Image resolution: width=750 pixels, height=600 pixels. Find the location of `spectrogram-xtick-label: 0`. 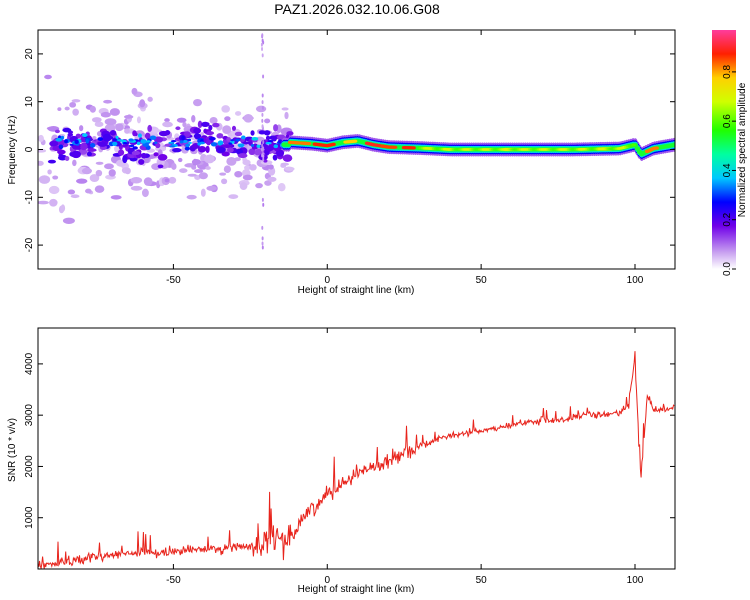

spectrogram-xtick-label: 0 is located at coordinates (327, 280).